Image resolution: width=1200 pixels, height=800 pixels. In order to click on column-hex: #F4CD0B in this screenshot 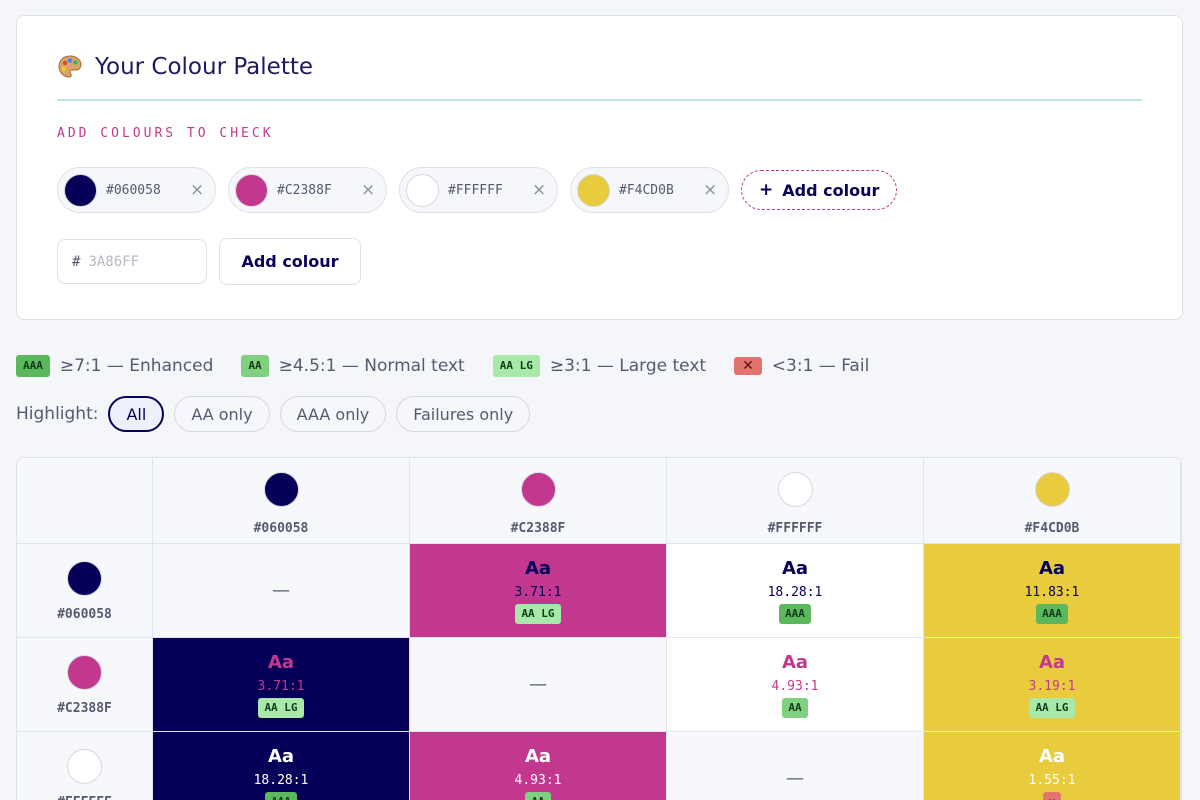, I will do `click(1052, 528)`.